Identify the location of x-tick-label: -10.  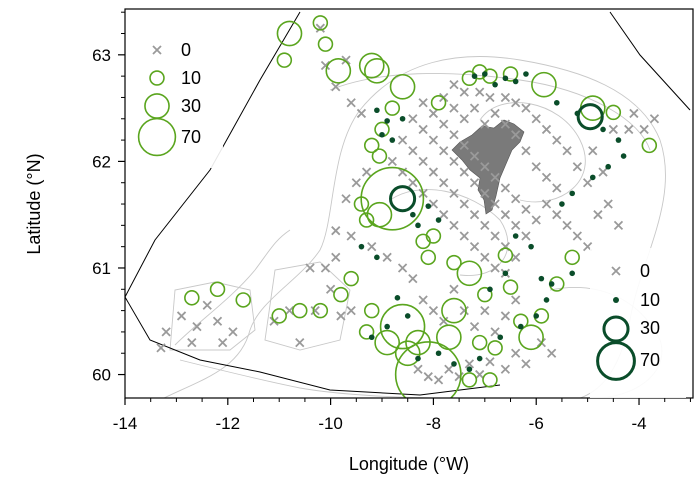
(330, 423).